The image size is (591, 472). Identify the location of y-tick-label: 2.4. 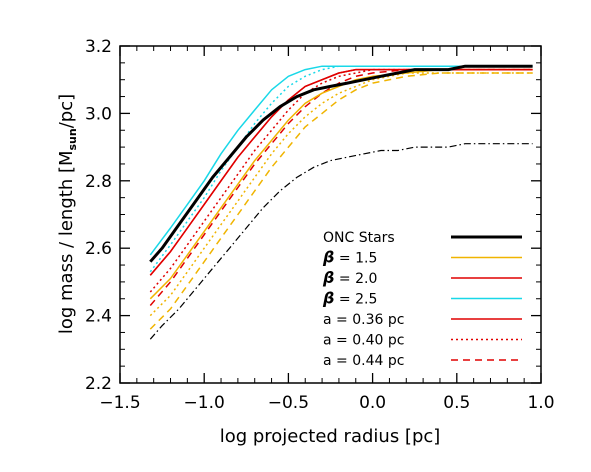
(98, 317).